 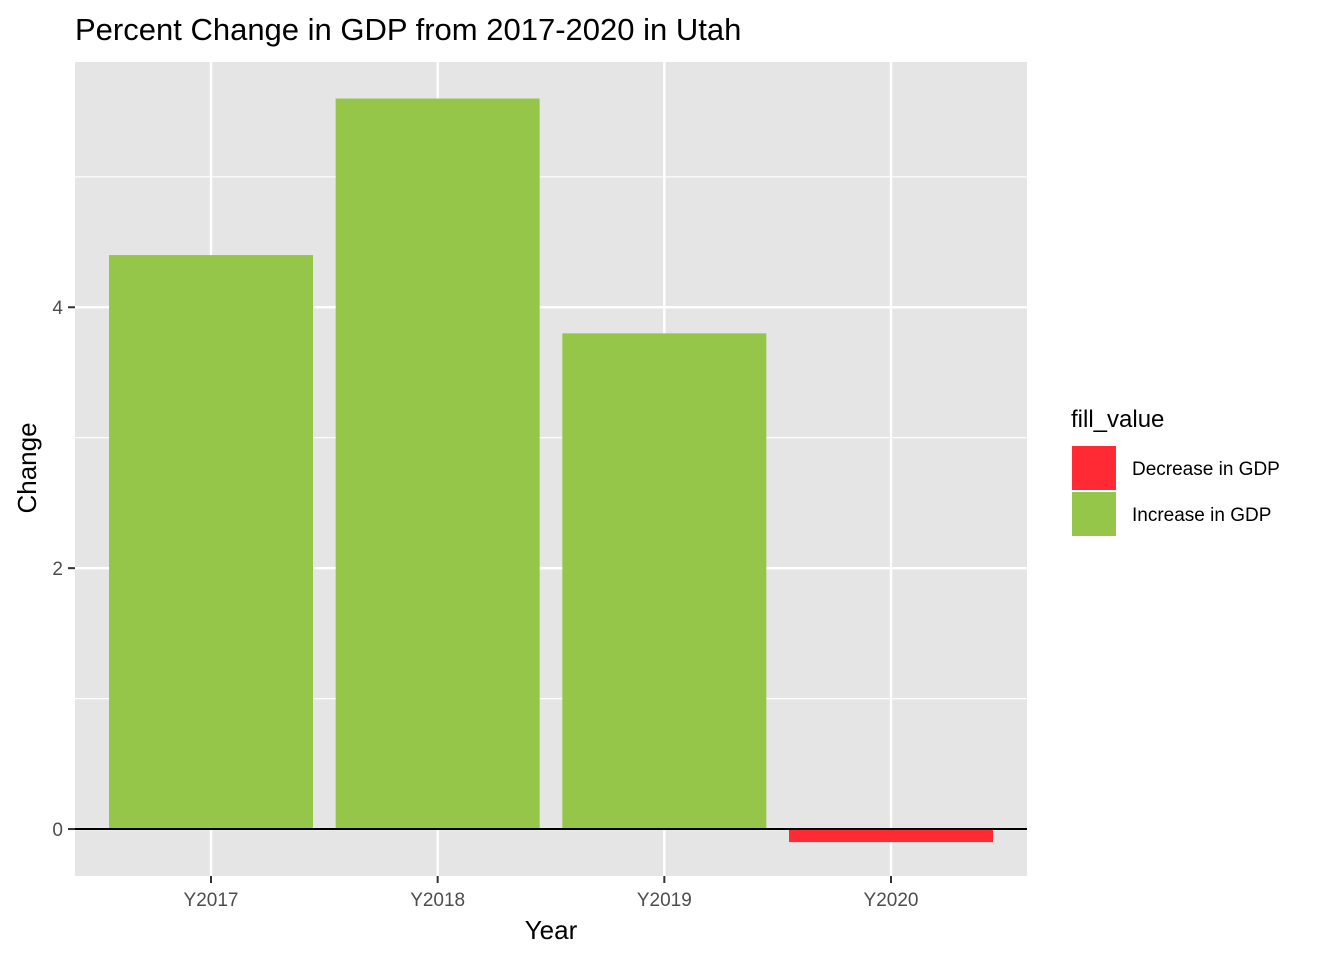 I want to click on x-tick-label: Y2019, so click(x=664, y=900).